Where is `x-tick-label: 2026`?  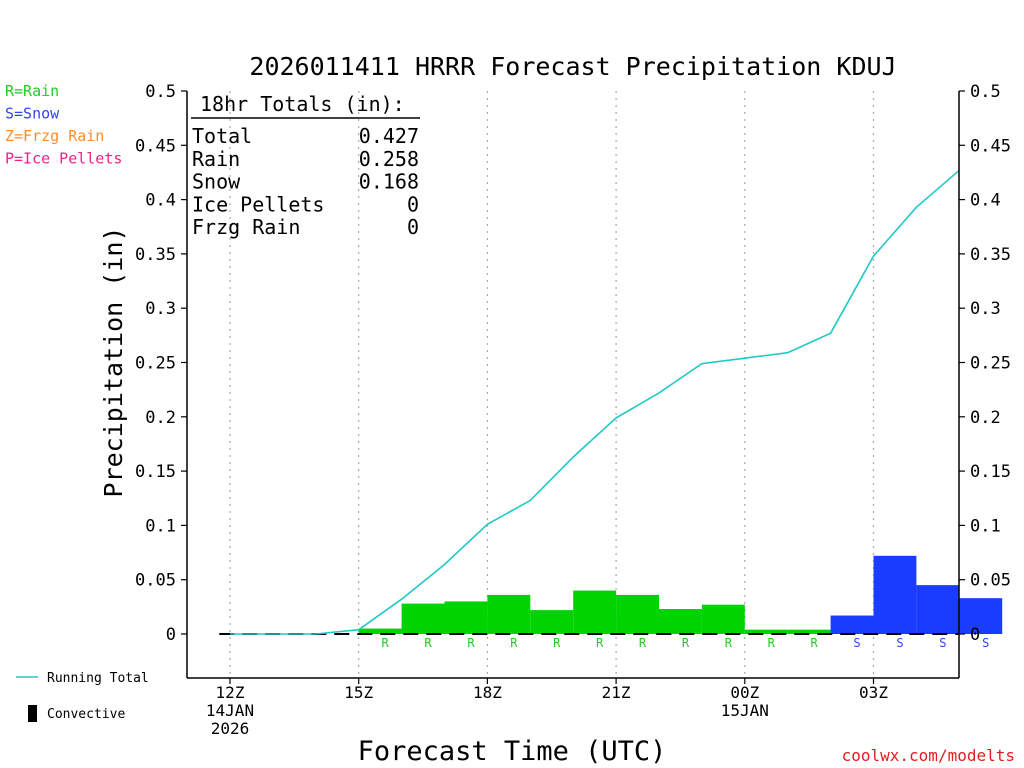 x-tick-label: 2026 is located at coordinates (230, 728).